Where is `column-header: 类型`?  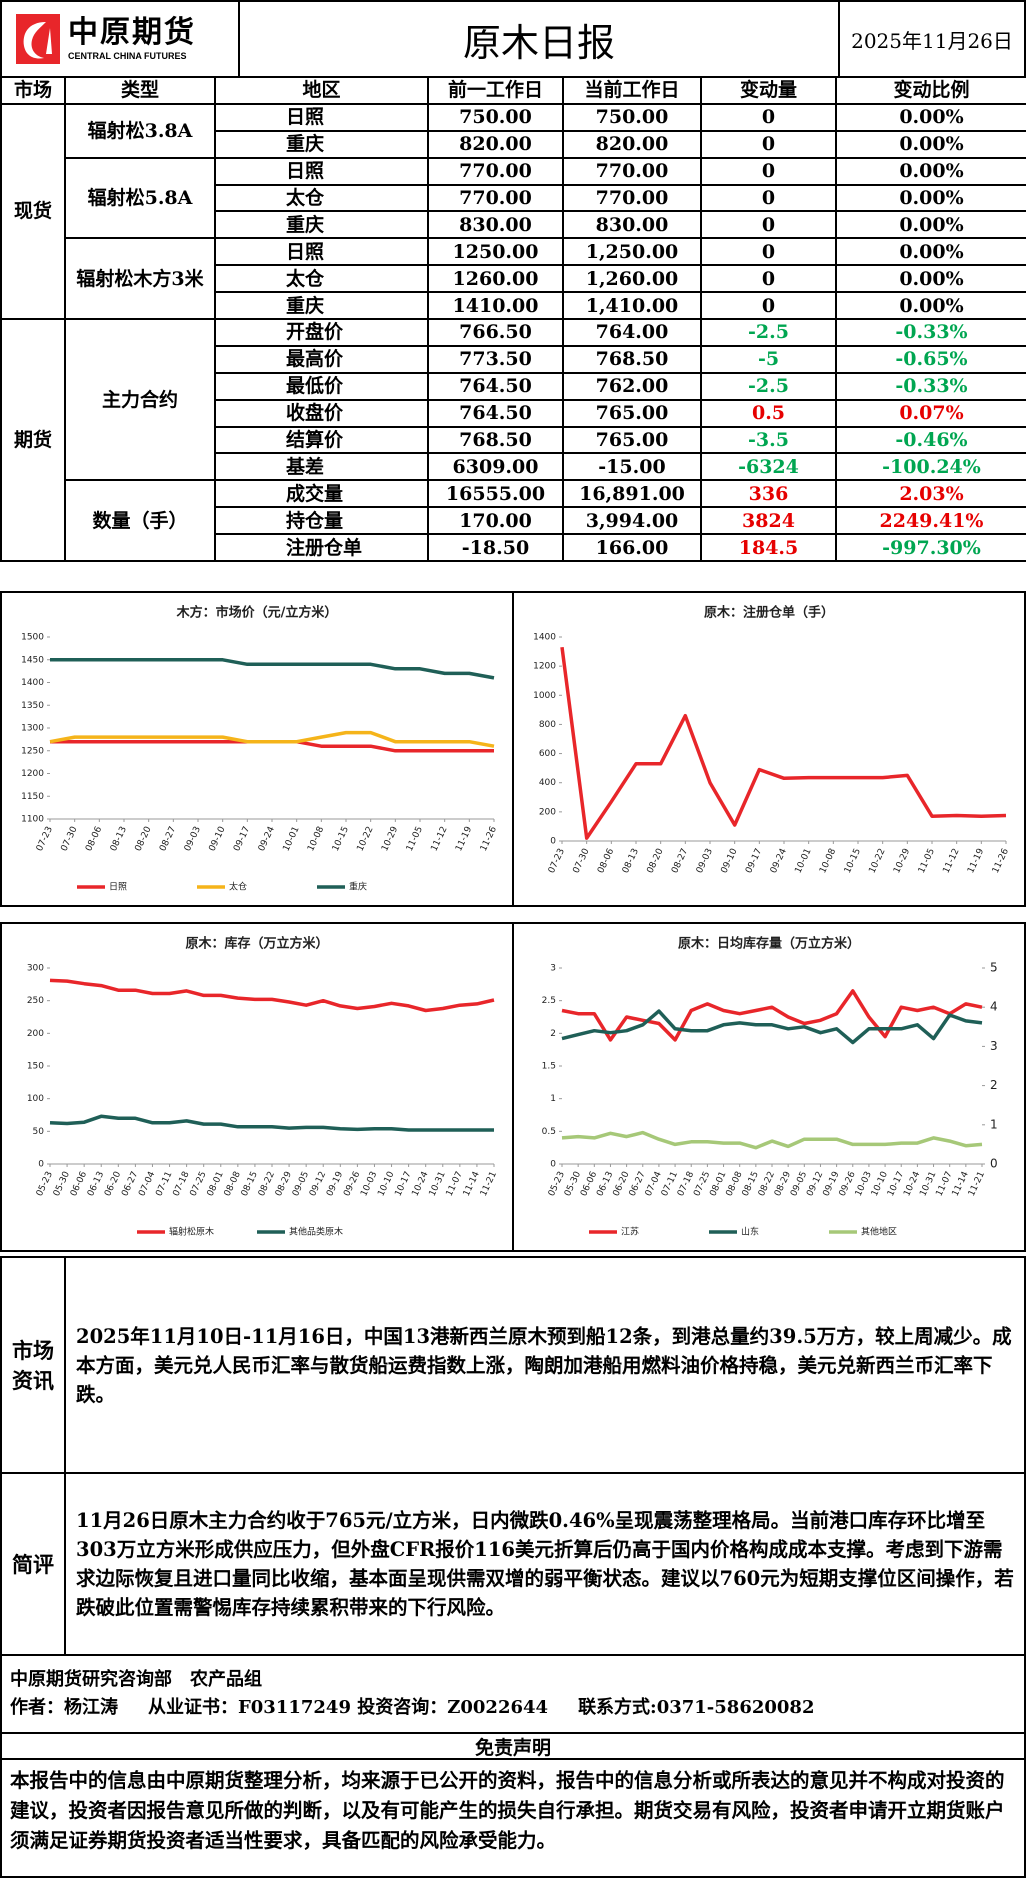
column-header: 类型 is located at coordinates (140, 90).